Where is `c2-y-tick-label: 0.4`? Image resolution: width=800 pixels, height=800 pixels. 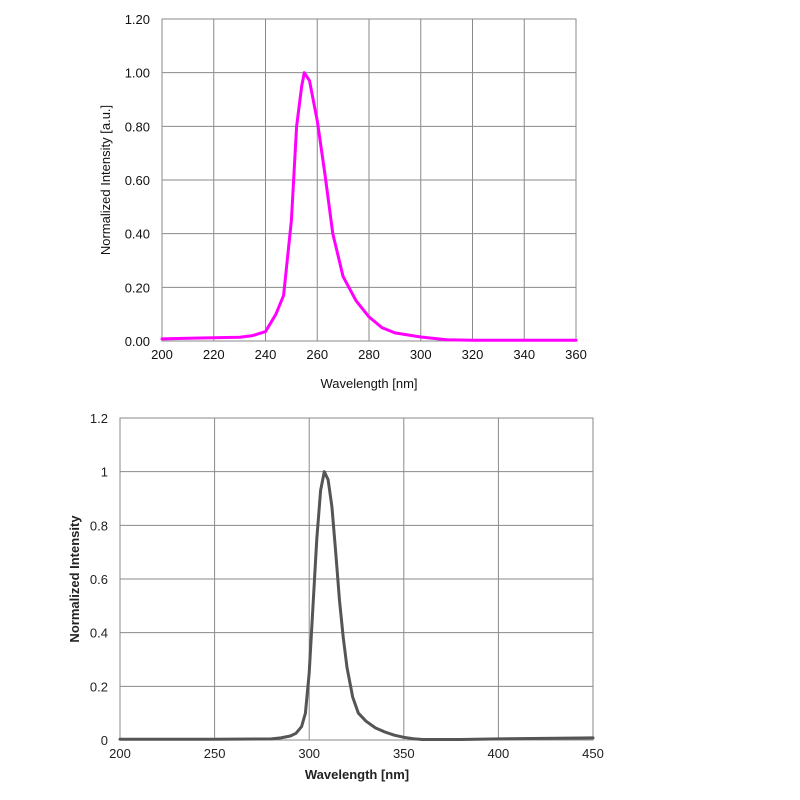
c2-y-tick-label: 0.4 is located at coordinates (99, 633).